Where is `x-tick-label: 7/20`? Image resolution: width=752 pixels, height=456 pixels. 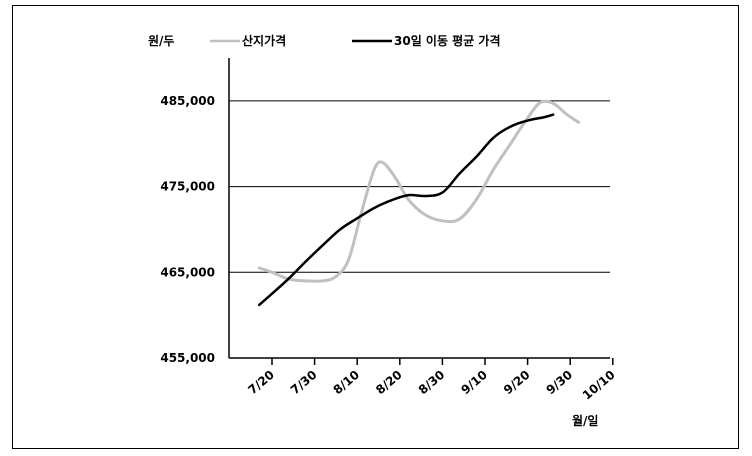 x-tick-label: 7/20 is located at coordinates (261, 383).